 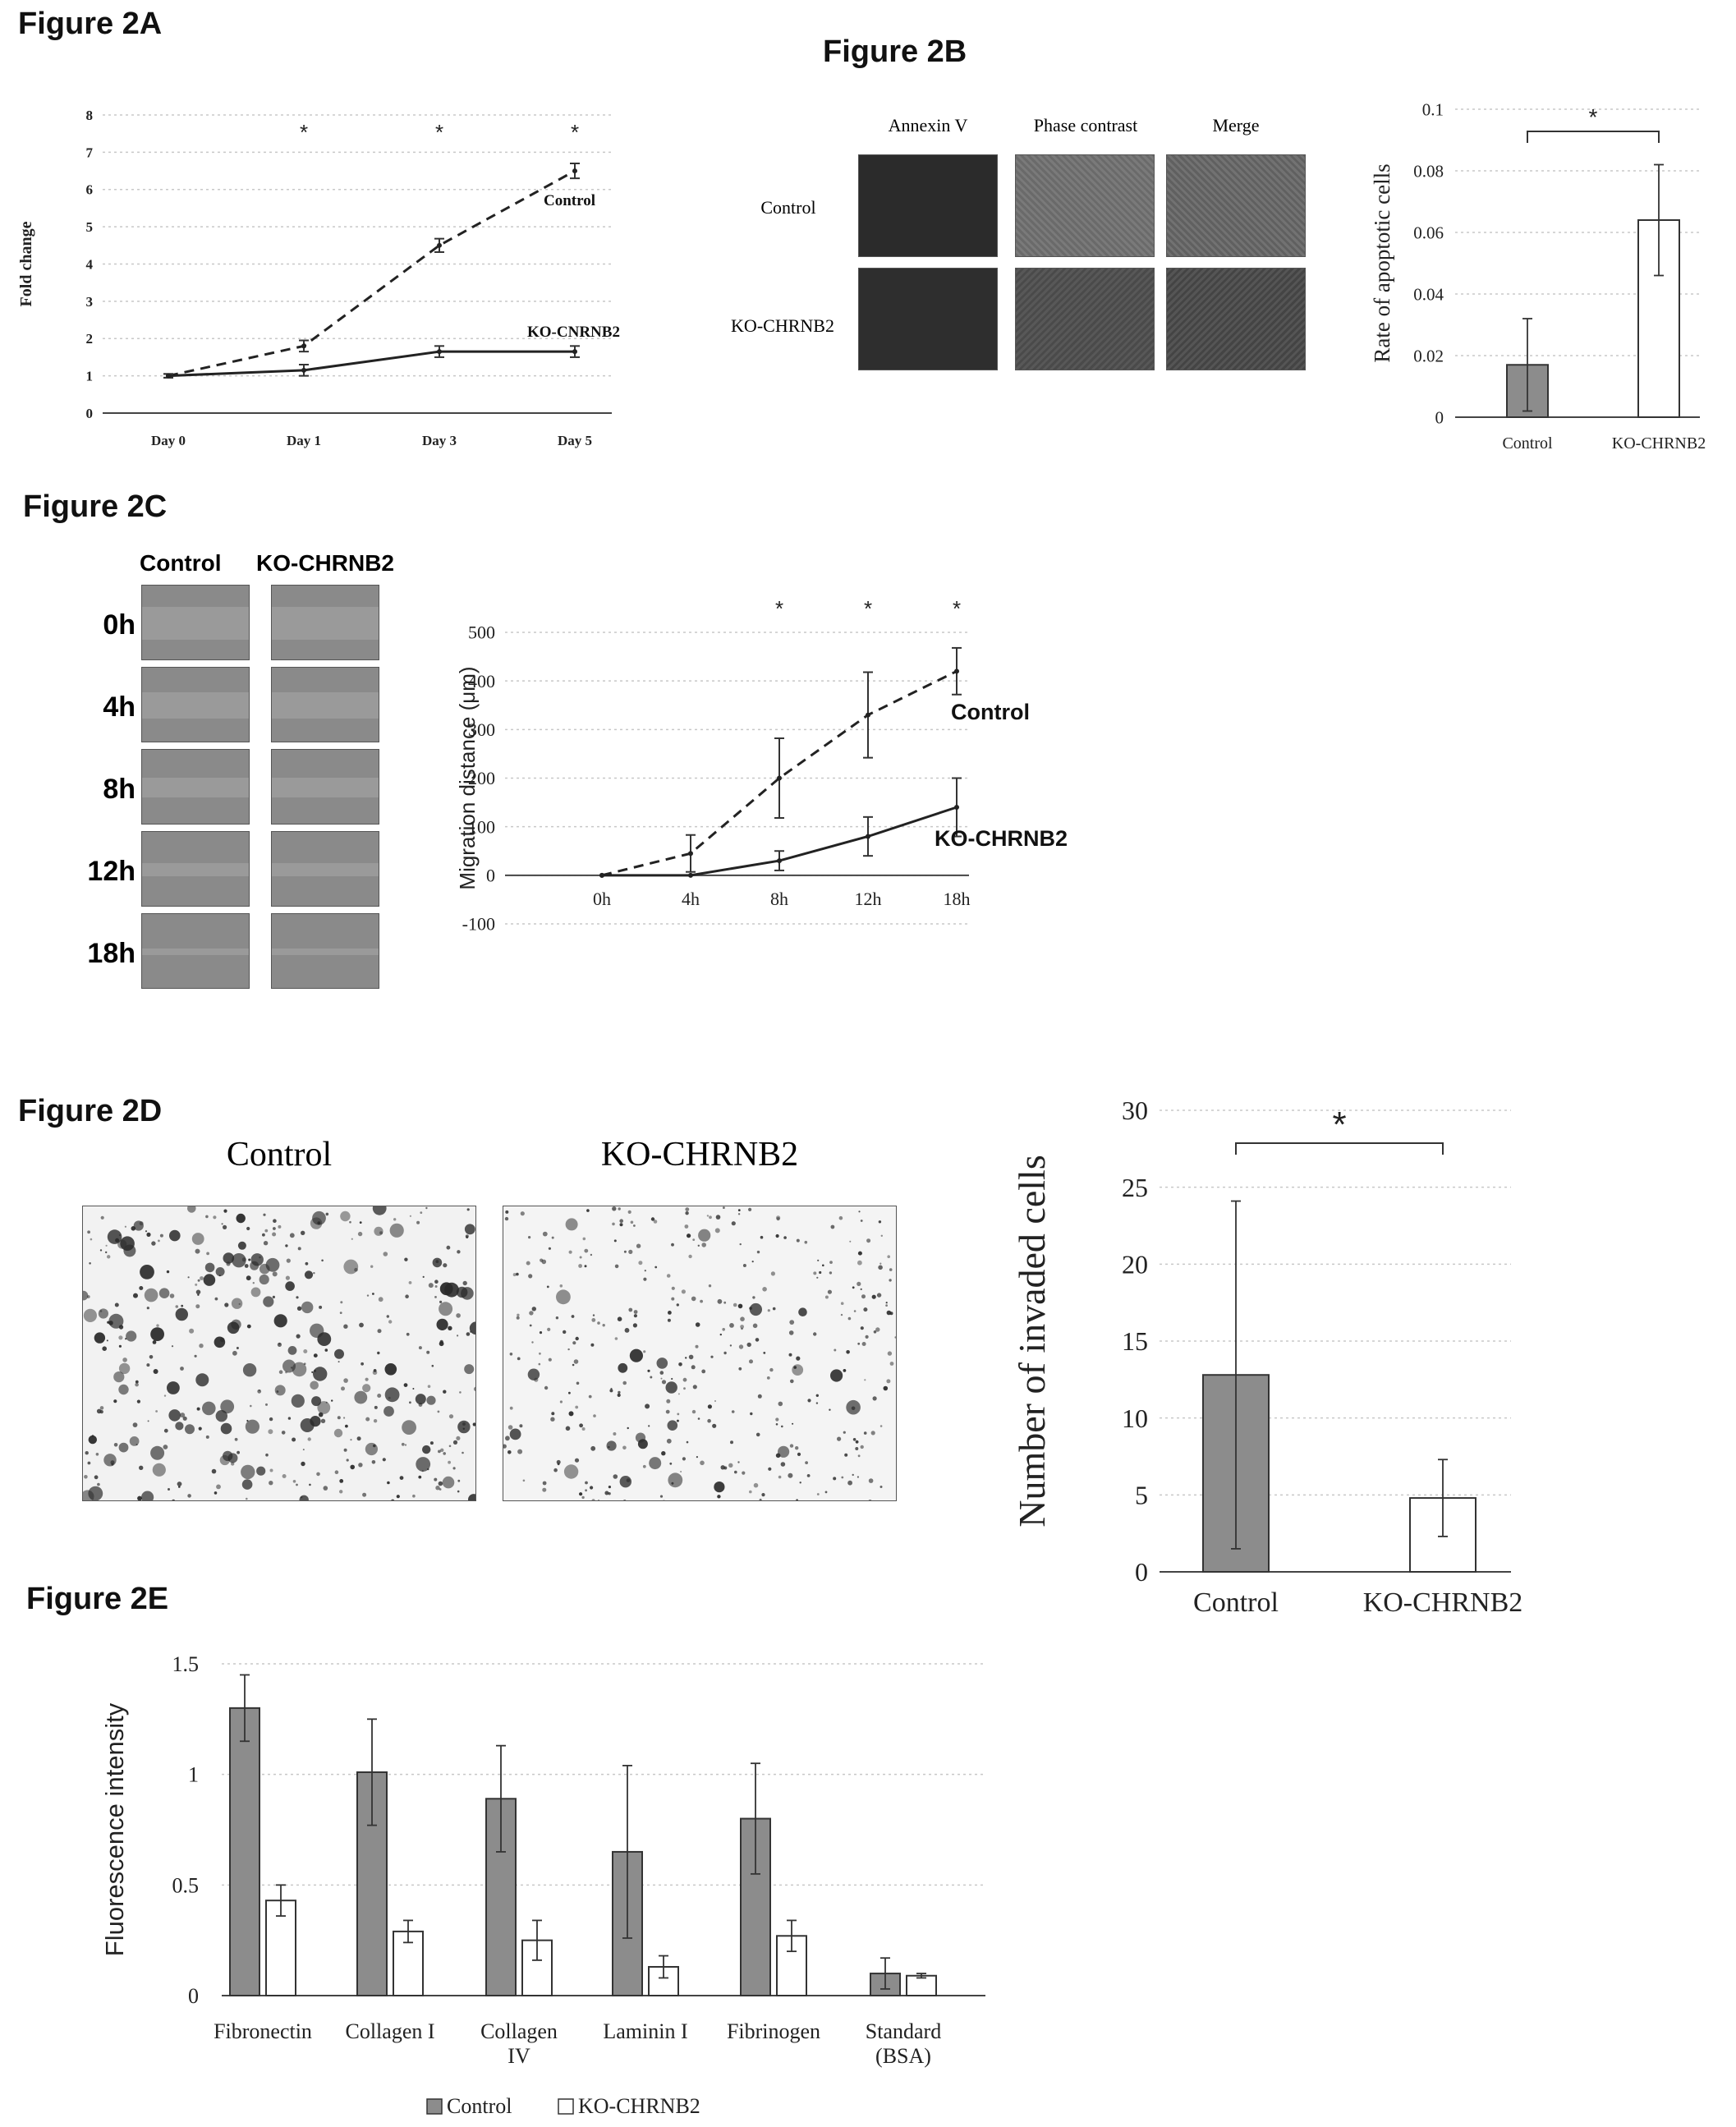 What do you see at coordinates (90, 302) in the screenshot?
I see `fig2a-ytick: 3` at bounding box center [90, 302].